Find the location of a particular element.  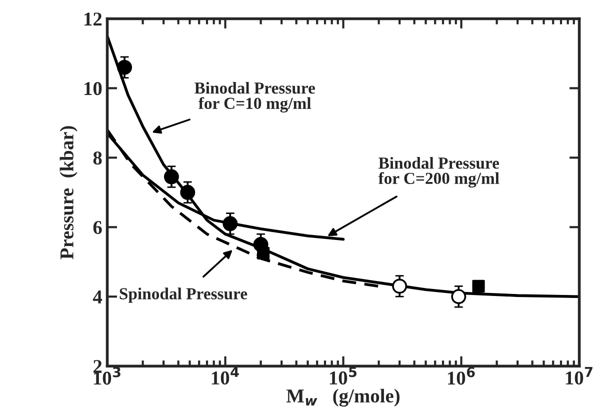

y-tick-label: 6 is located at coordinates (97, 227).